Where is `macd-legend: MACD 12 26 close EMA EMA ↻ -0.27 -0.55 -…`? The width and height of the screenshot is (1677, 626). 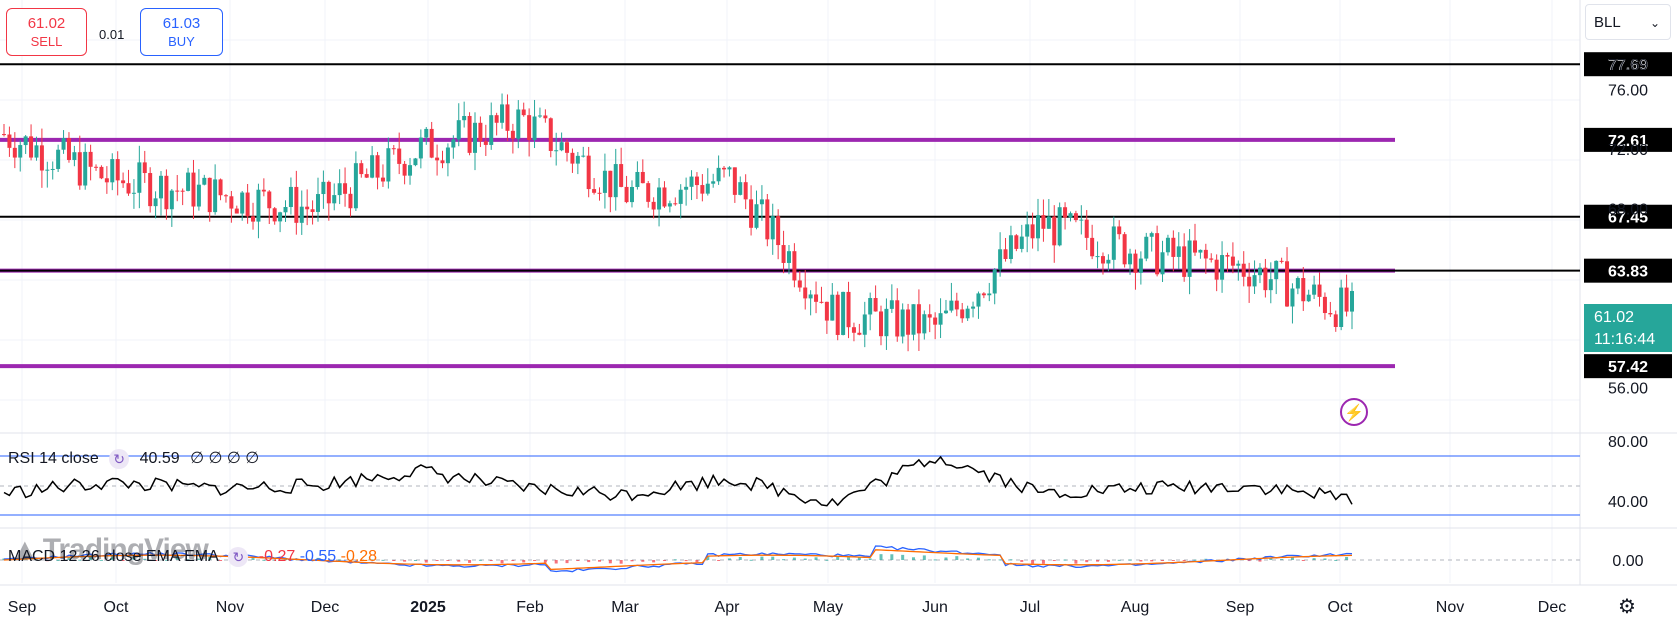 macd-legend: MACD 12 26 close EMA EMA ↻ -0.27 -0.55 -… is located at coordinates (192, 557).